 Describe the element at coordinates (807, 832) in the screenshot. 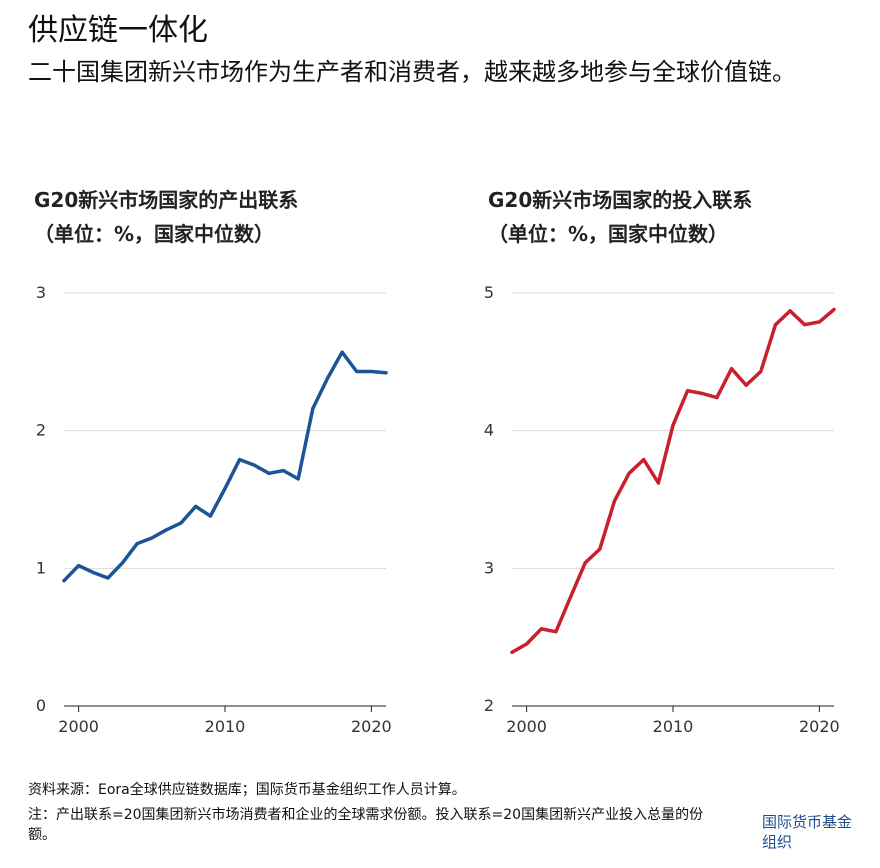

I see `imf-logo-text: 国际货币基金组织` at that location.